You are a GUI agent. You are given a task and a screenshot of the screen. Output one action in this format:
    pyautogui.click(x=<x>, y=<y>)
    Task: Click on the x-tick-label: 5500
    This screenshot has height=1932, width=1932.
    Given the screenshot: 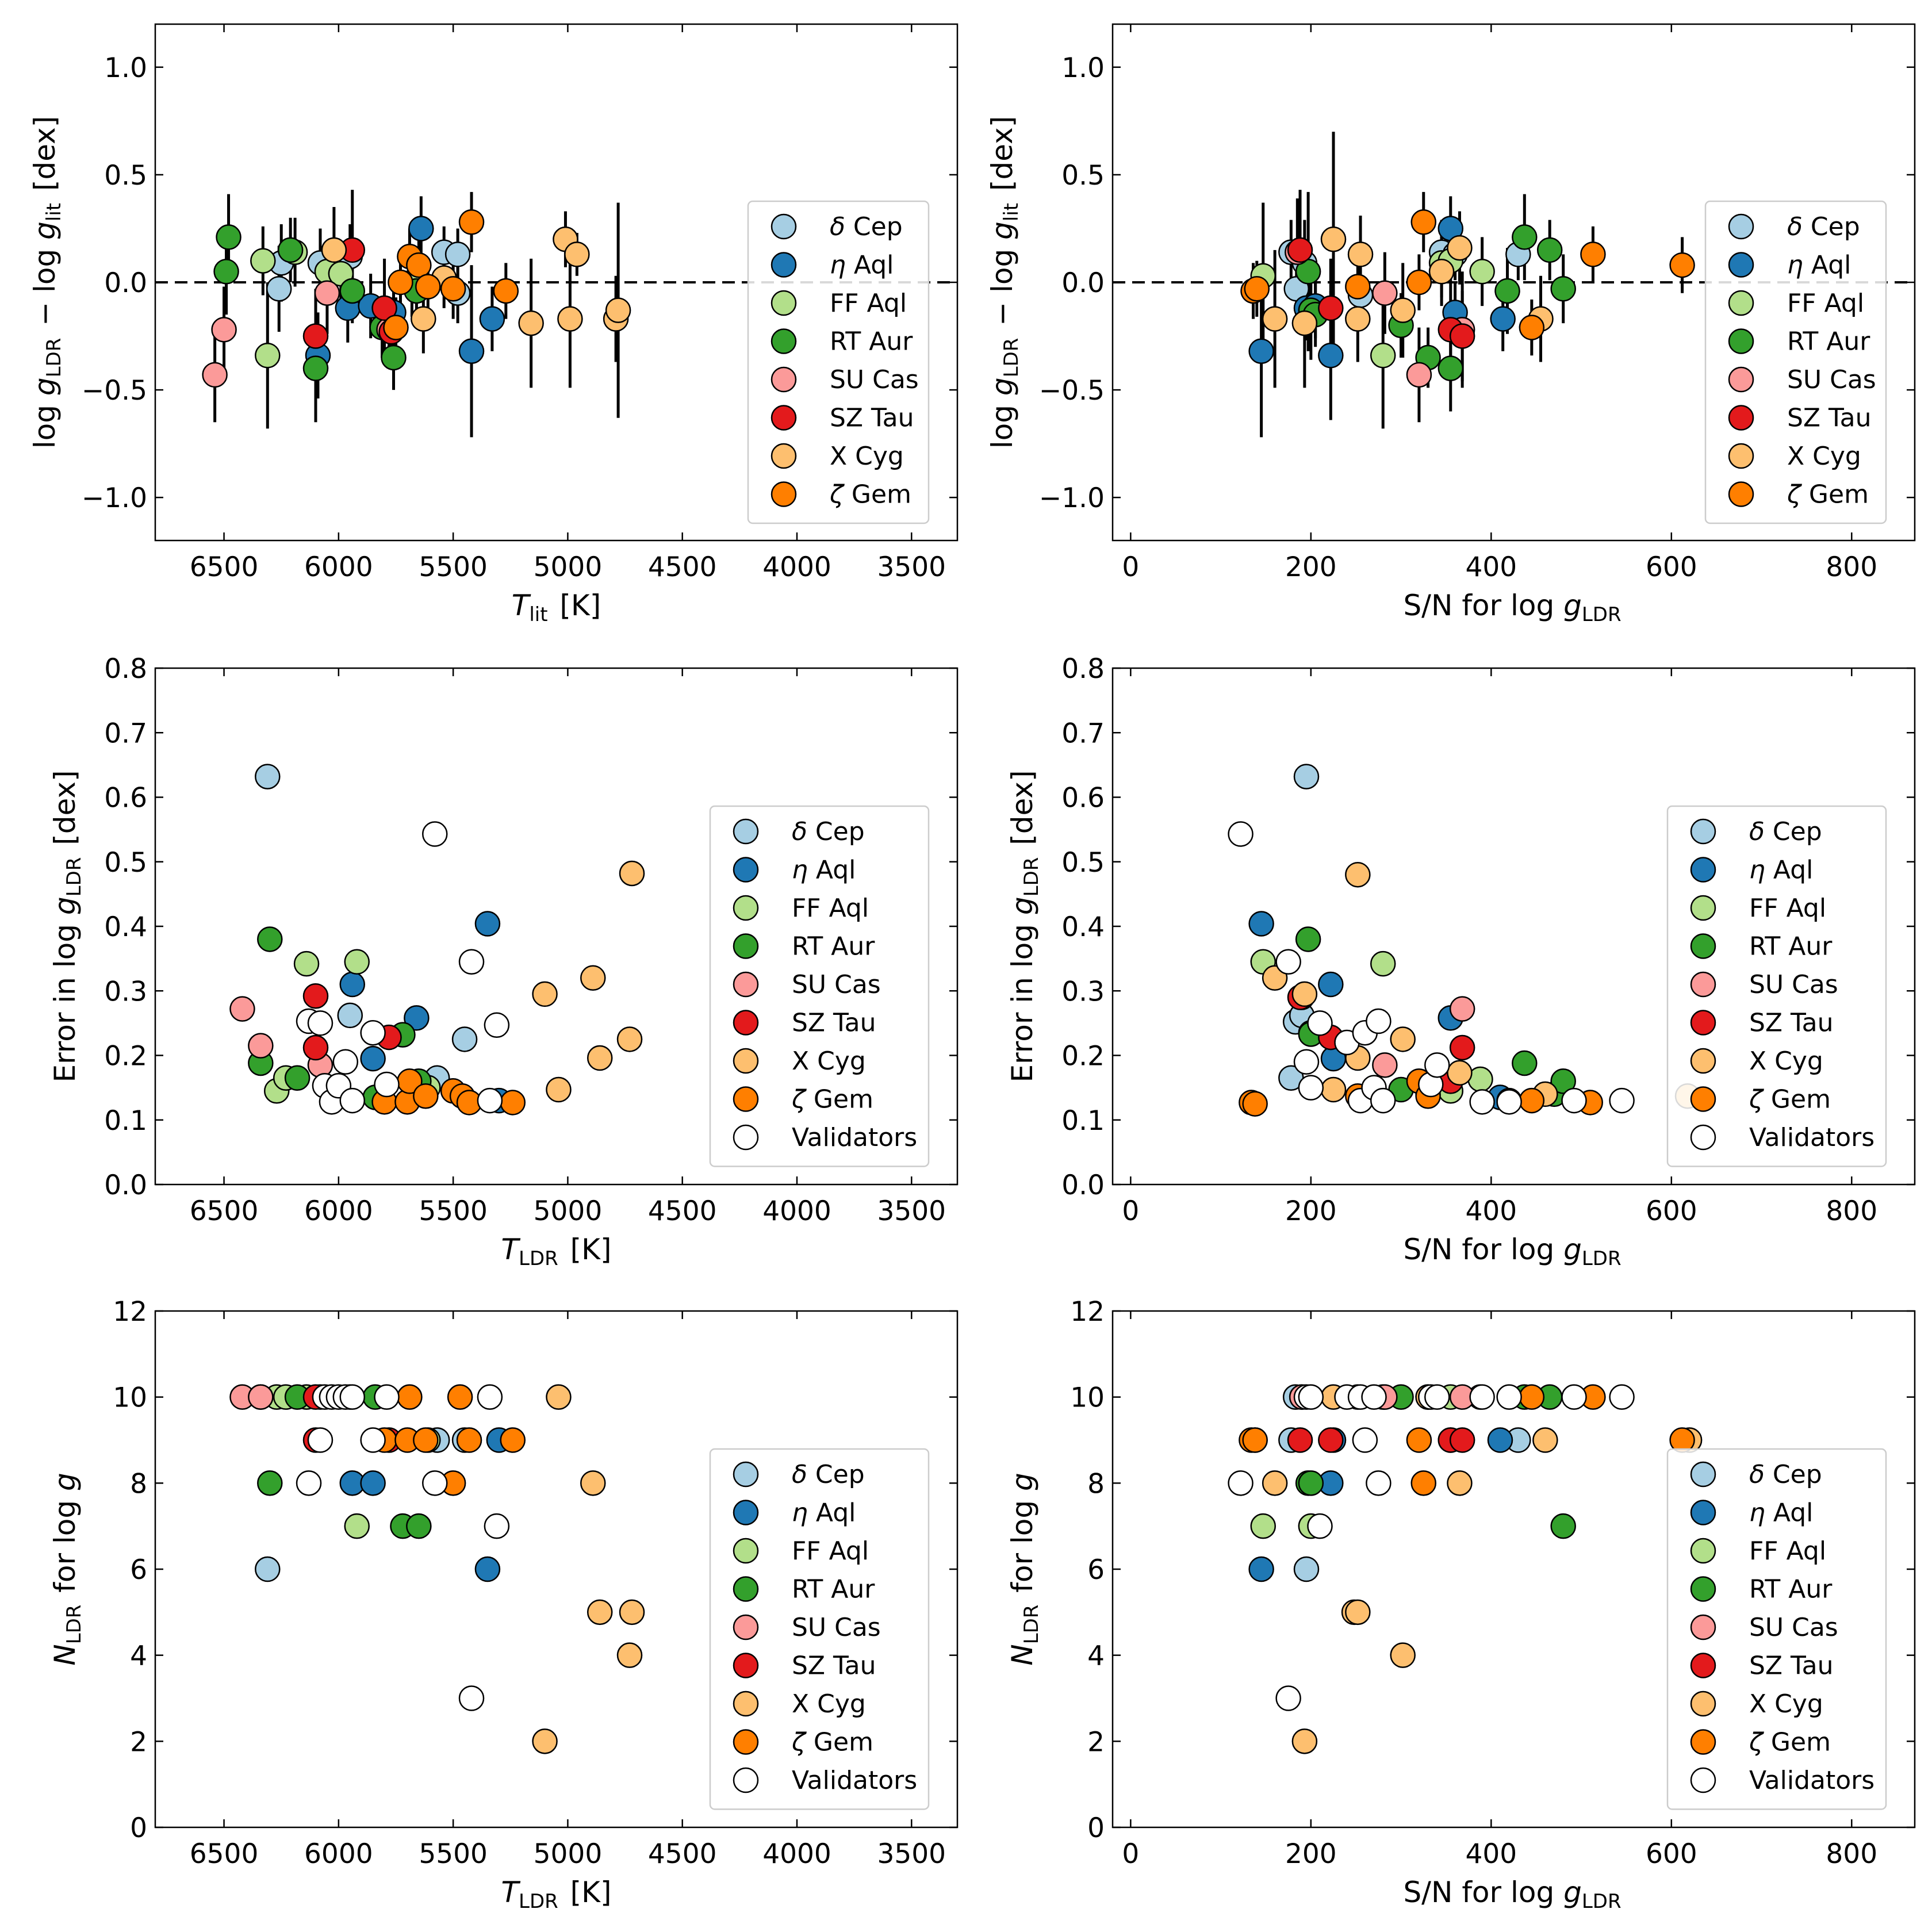 What is the action you would take?
    pyautogui.click(x=453, y=1854)
    